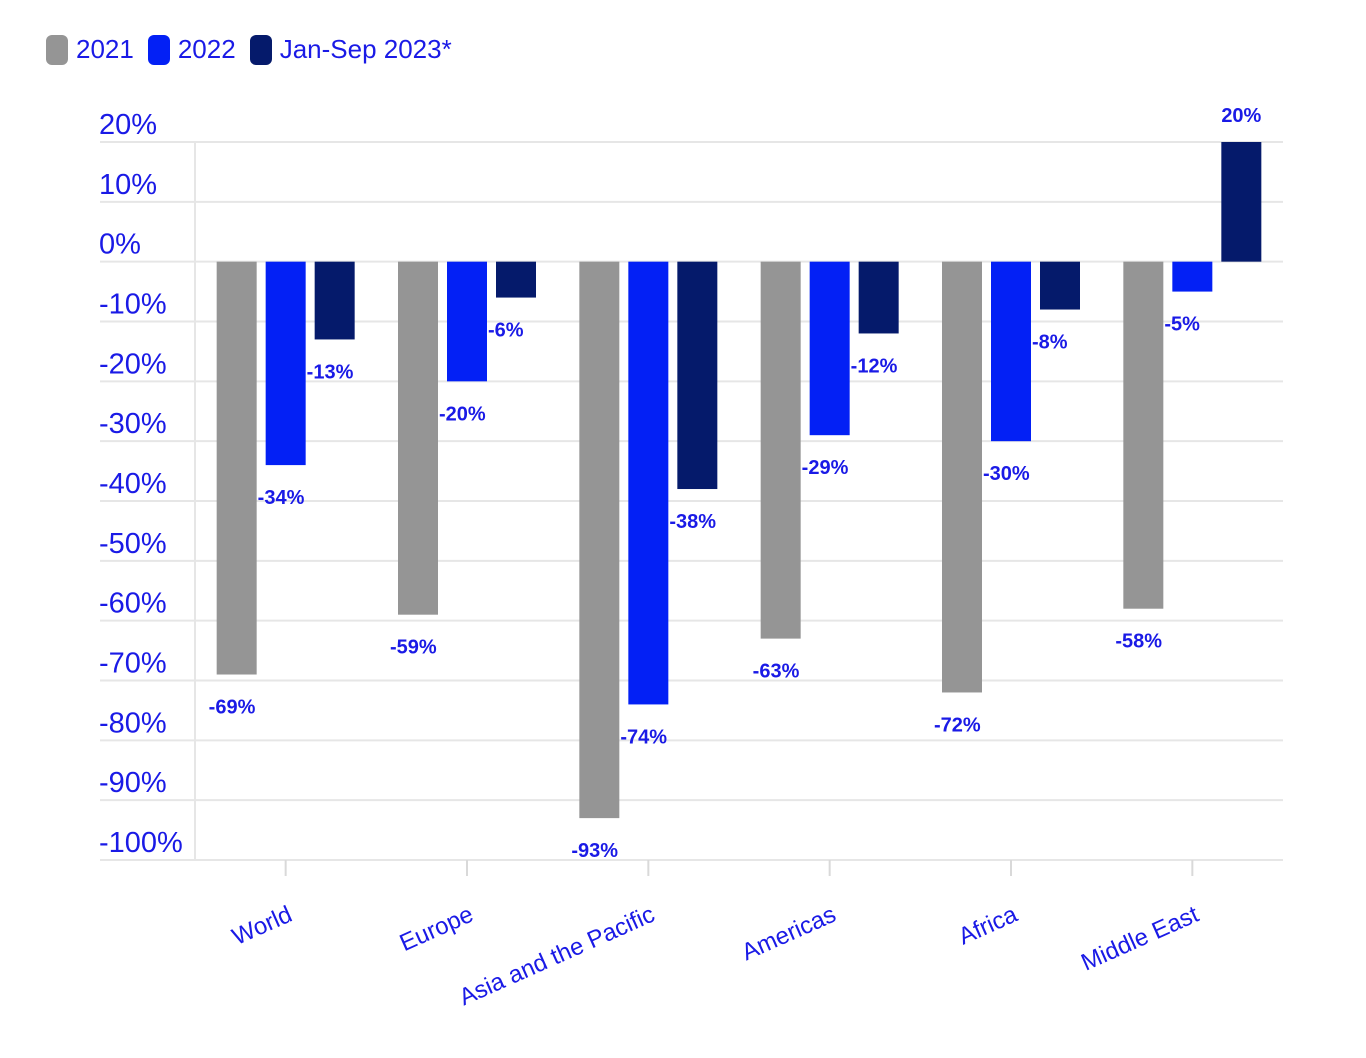  Describe the element at coordinates (105, 49) in the screenshot. I see `legend-label-2021: 2021` at that location.